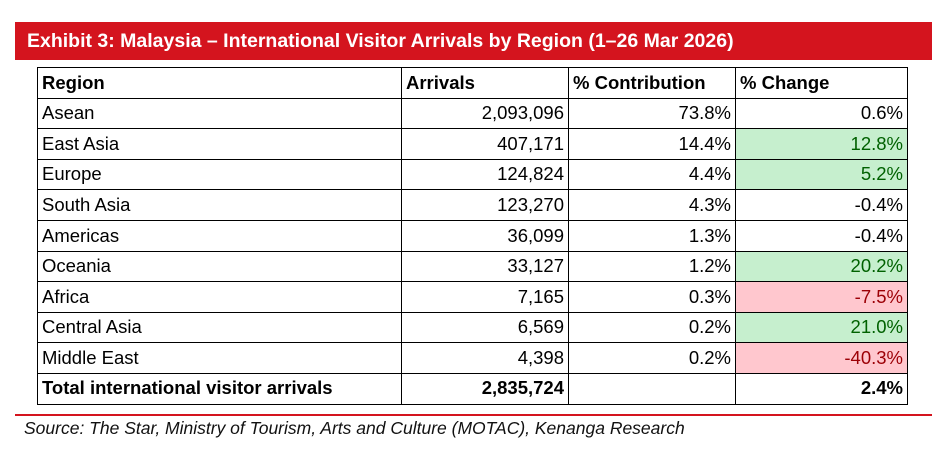 Image resolution: width=948 pixels, height=449 pixels. I want to click on table-row: South Asia 123,270 4.3% -0.4%, so click(472, 205).